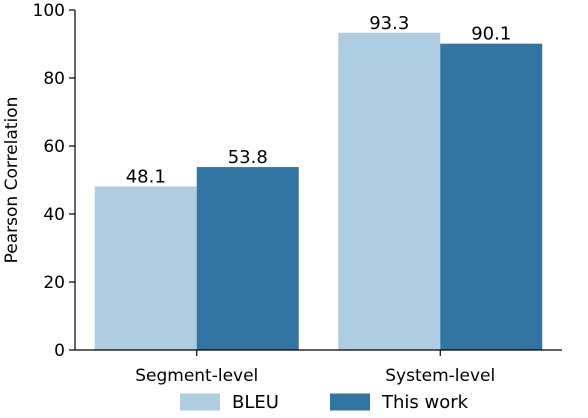 The width and height of the screenshot is (588, 418). What do you see at coordinates (255, 402) in the screenshot?
I see `legend-label-bleu: BLEU` at bounding box center [255, 402].